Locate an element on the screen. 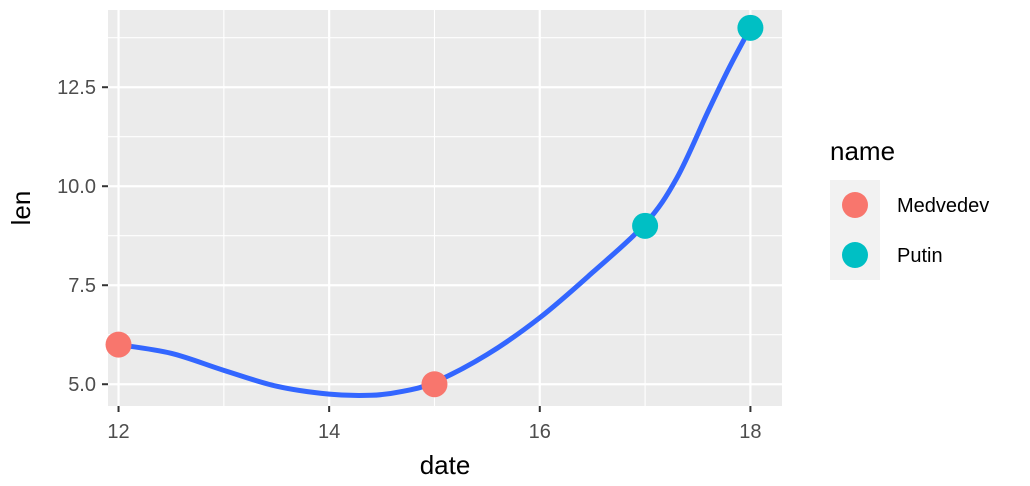 Image resolution: width=1030 pixels, height=486 pixels. legend: name Medvedev Putin is located at coordinates (909, 208).